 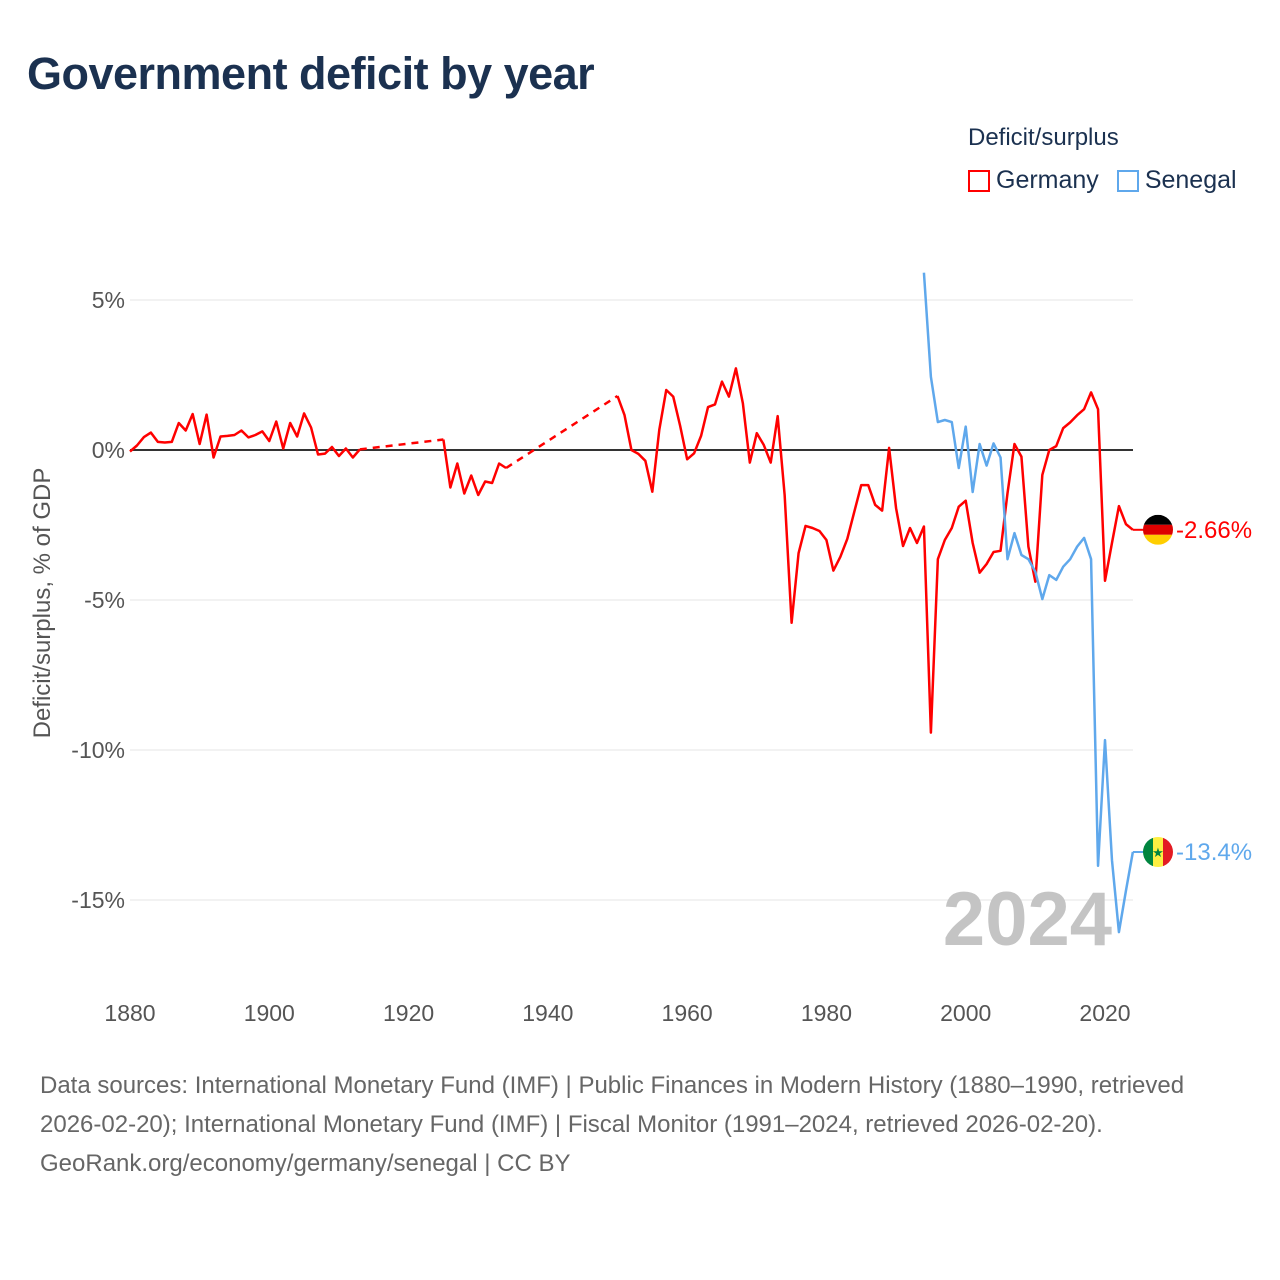 What do you see at coordinates (129, 1013) in the screenshot?
I see `x-tick-label: 1880` at bounding box center [129, 1013].